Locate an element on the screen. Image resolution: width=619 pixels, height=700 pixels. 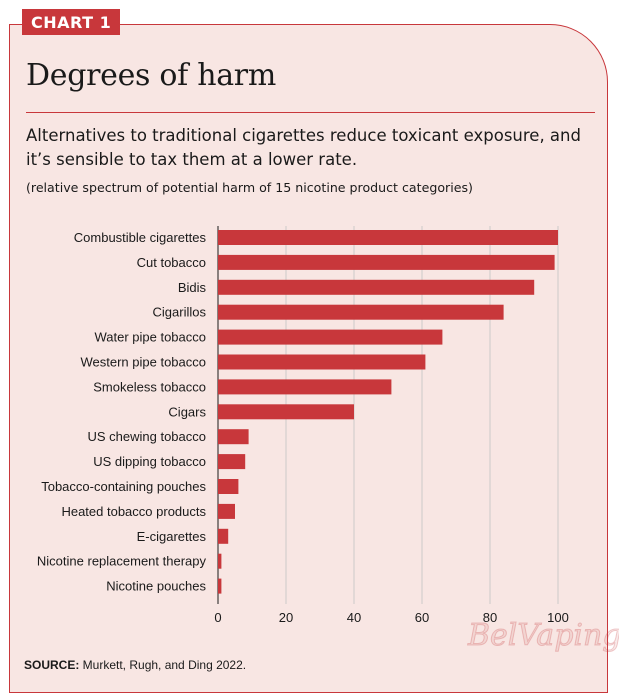
title-divider is located at coordinates (310, 112).